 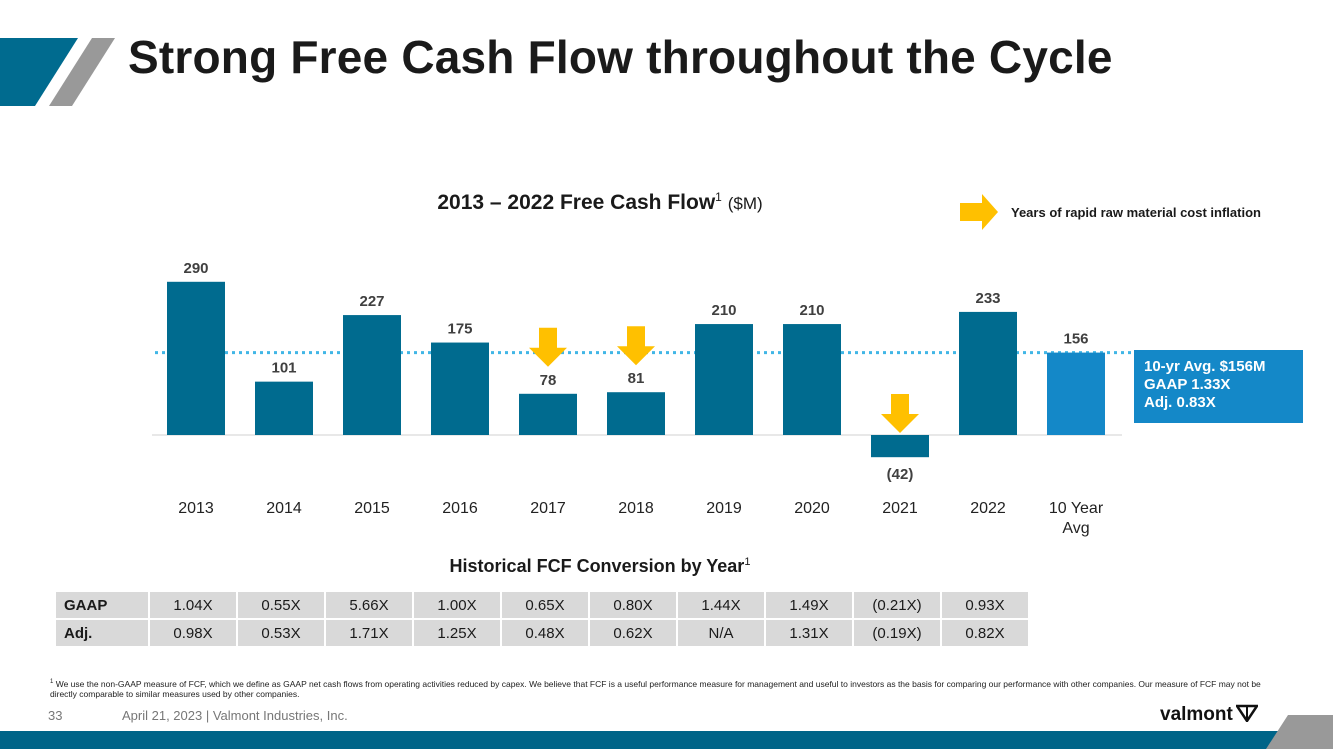 What do you see at coordinates (1299, 732) in the screenshot?
I see `footer-stripe` at bounding box center [1299, 732].